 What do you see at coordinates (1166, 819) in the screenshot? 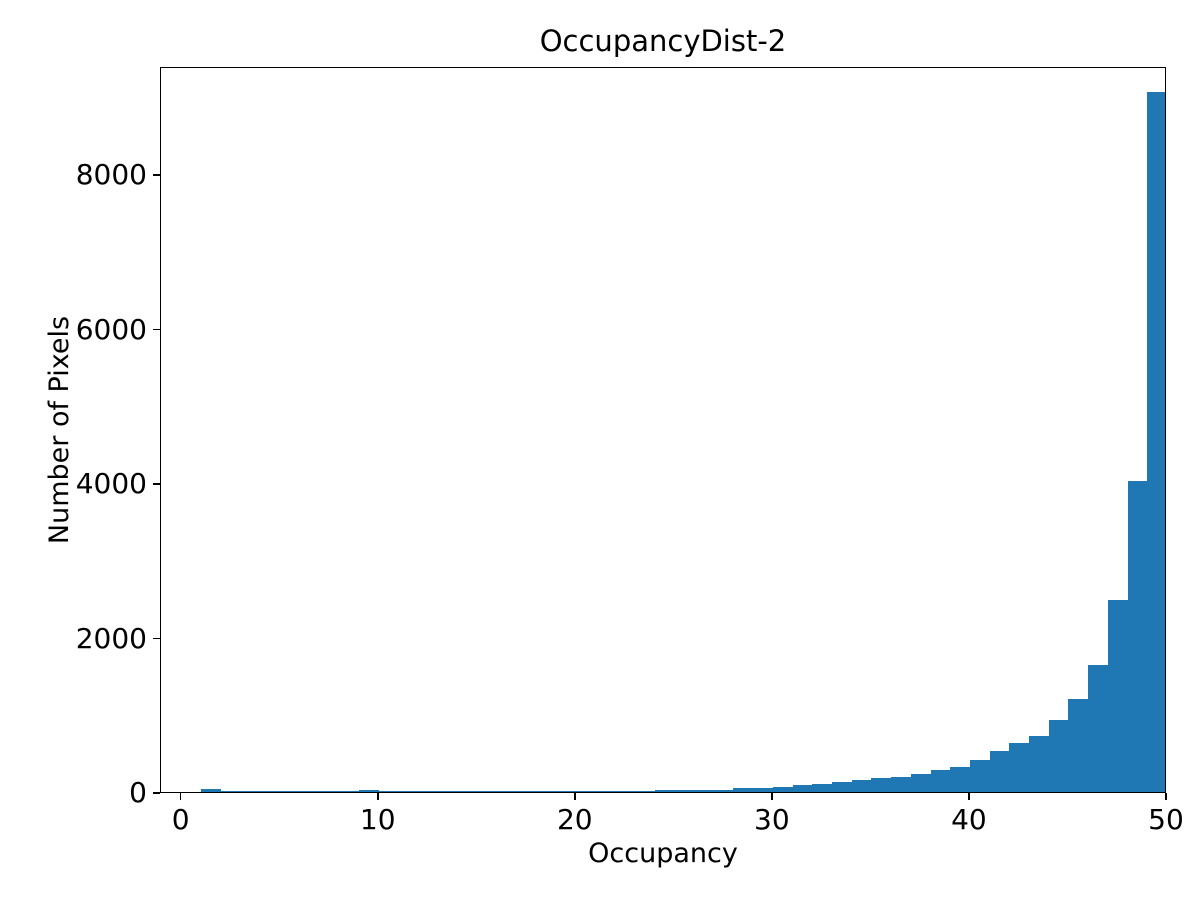
I see `x-axis-tick-label: 50` at bounding box center [1166, 819].